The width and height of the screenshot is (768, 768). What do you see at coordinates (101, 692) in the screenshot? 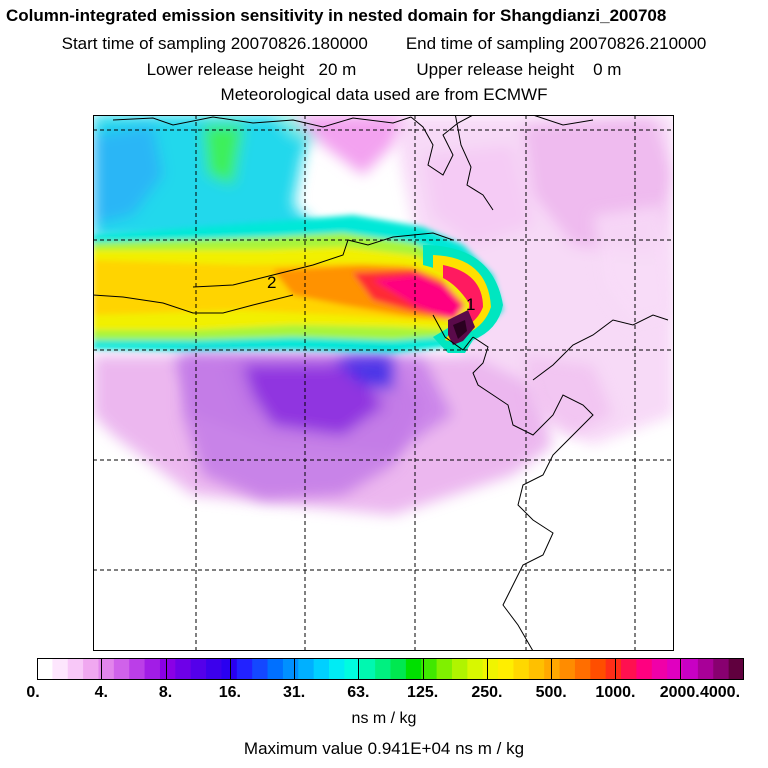
I see `color-scale-tick-label: 4.` at bounding box center [101, 692].